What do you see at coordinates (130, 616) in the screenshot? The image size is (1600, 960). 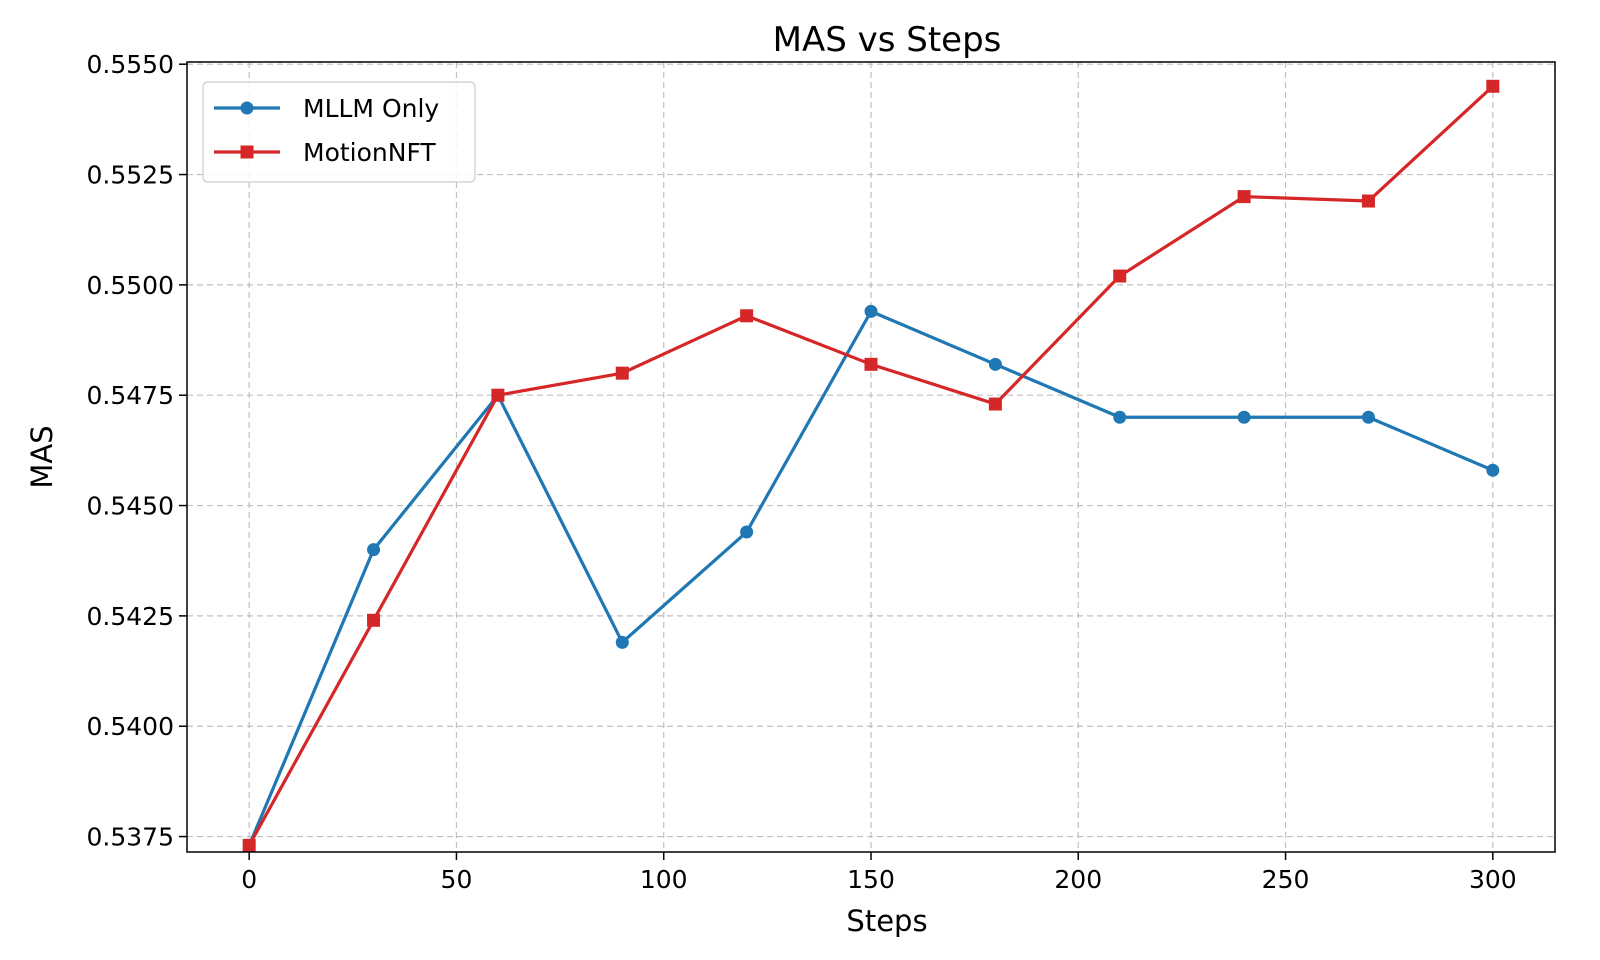 I see `y-tick-label: 0.5425` at bounding box center [130, 616].